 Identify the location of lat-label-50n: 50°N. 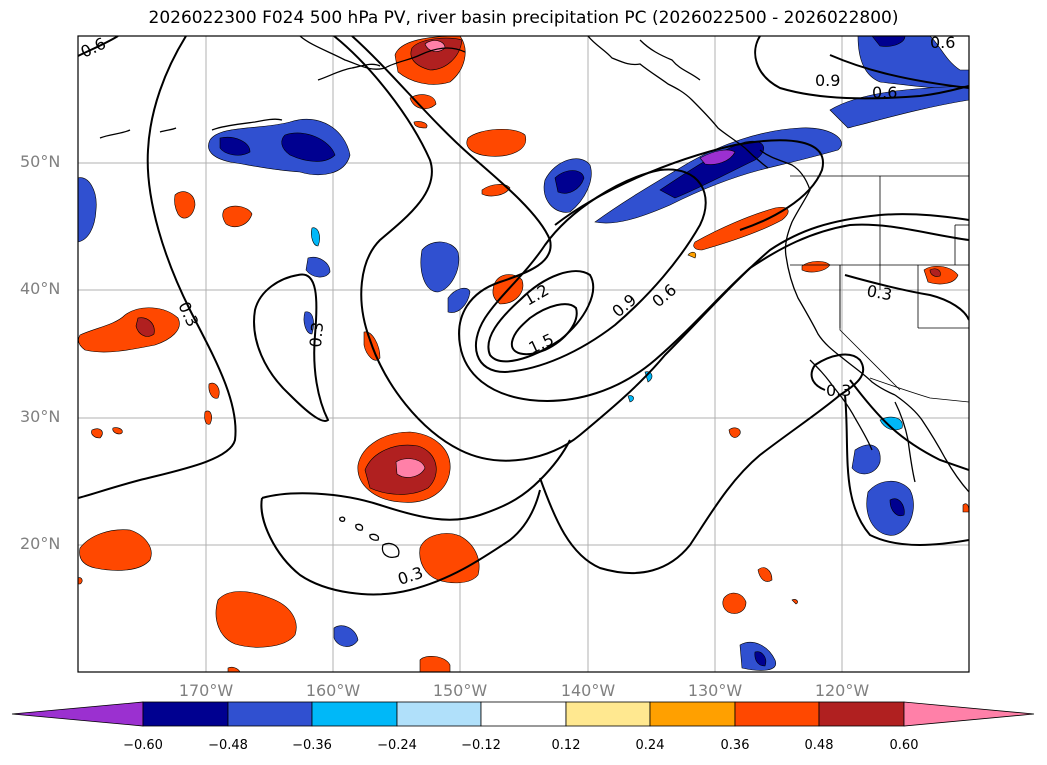
(40, 161).